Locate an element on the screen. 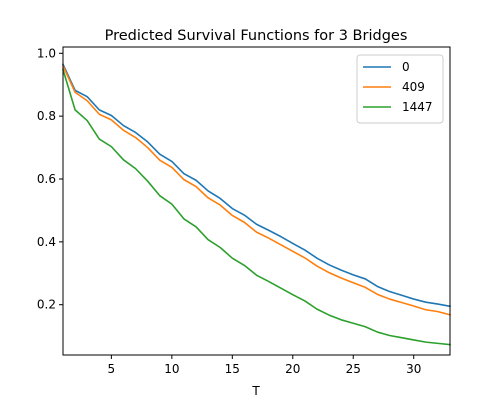  x-tick-label: 20 is located at coordinates (292, 369).